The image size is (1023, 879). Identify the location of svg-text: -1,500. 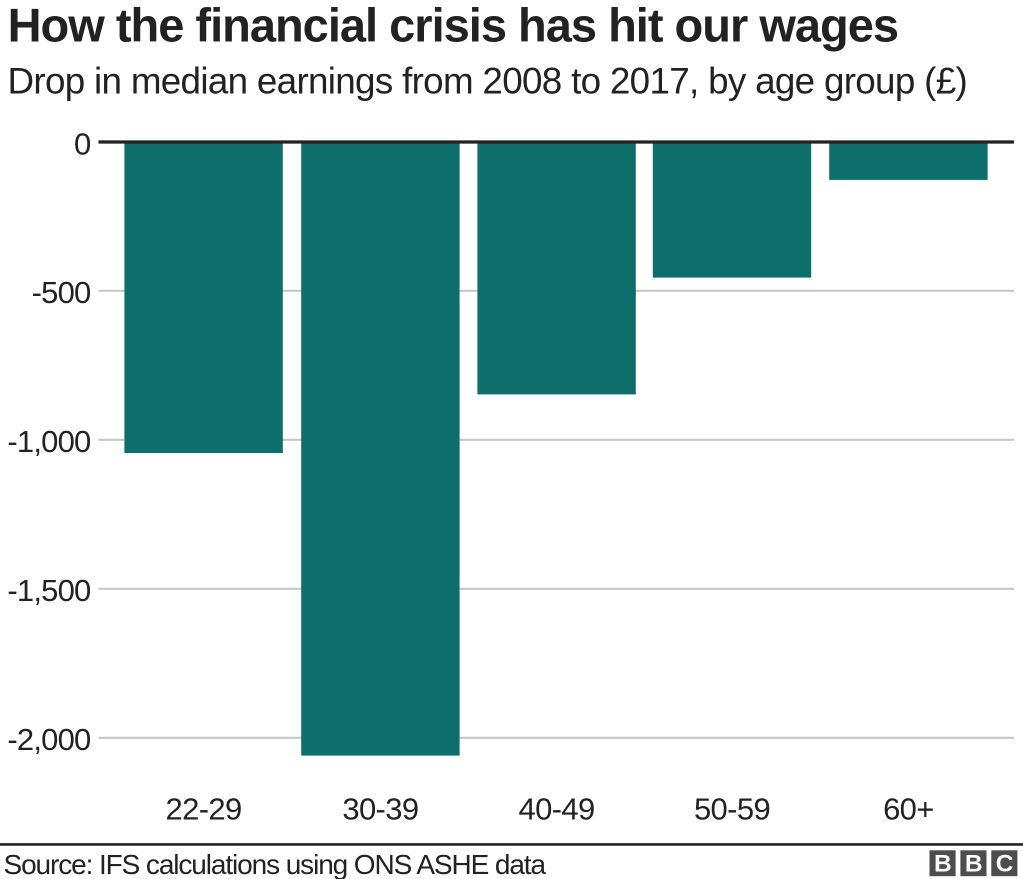
(49, 590).